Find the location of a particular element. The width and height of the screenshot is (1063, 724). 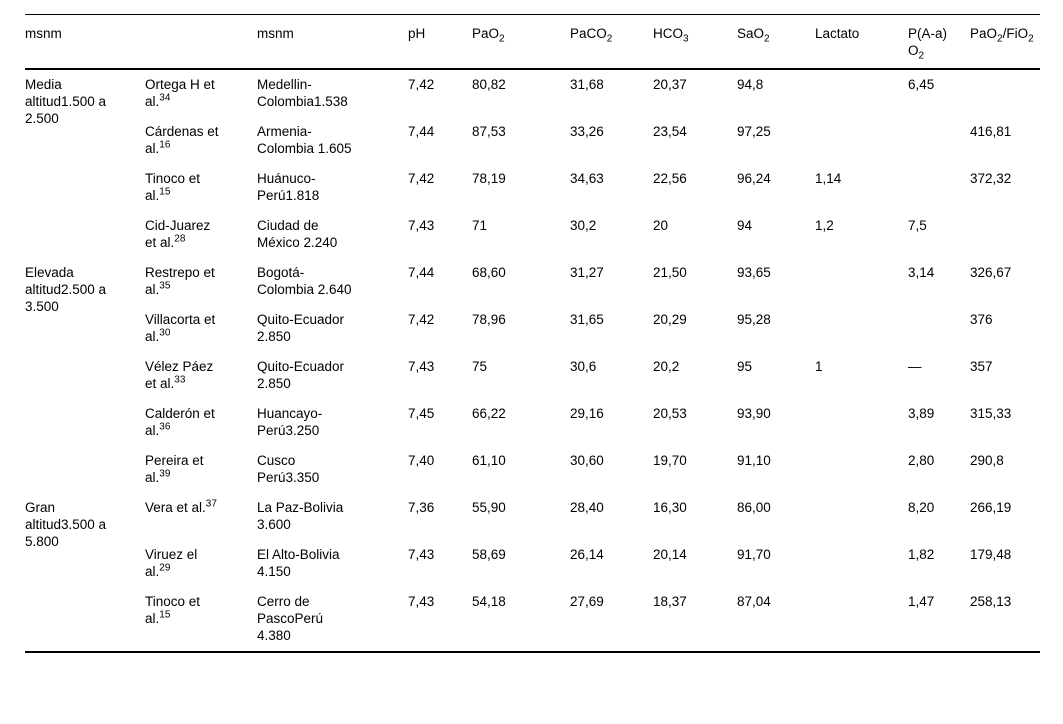

pafi-value: 315,33 is located at coordinates (991, 413).